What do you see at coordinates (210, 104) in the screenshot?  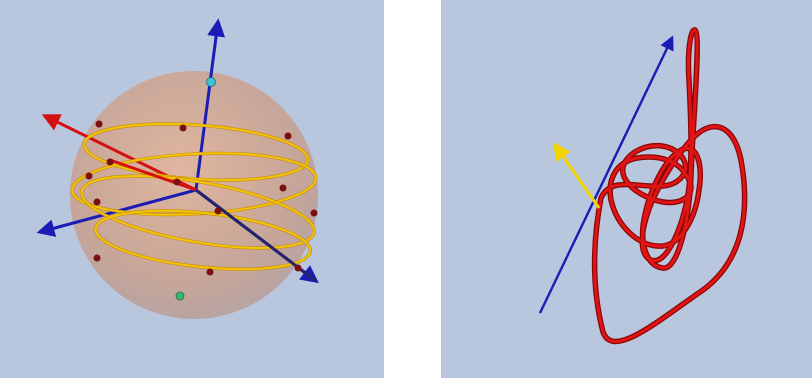 I see `z-axis-arrow` at bounding box center [210, 104].